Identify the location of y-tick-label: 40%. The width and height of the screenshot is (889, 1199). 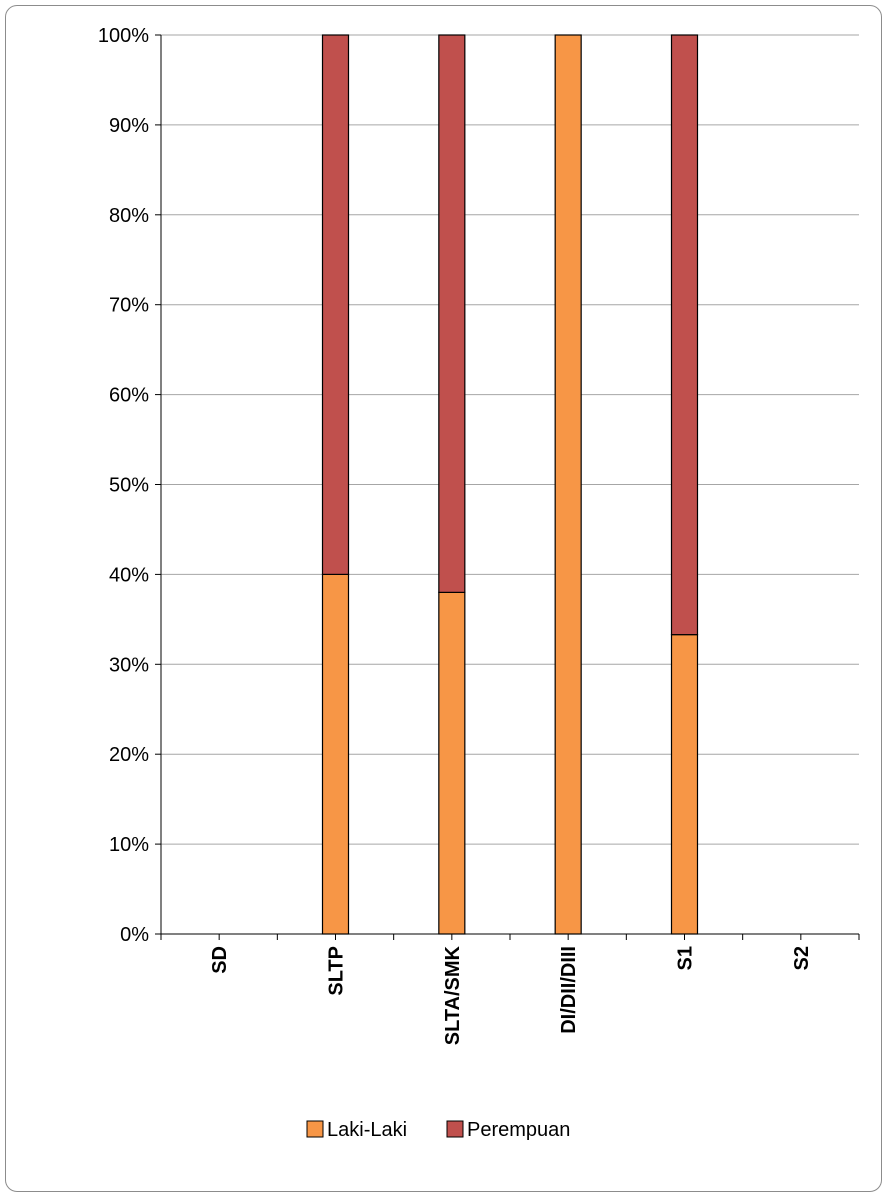
(129, 575).